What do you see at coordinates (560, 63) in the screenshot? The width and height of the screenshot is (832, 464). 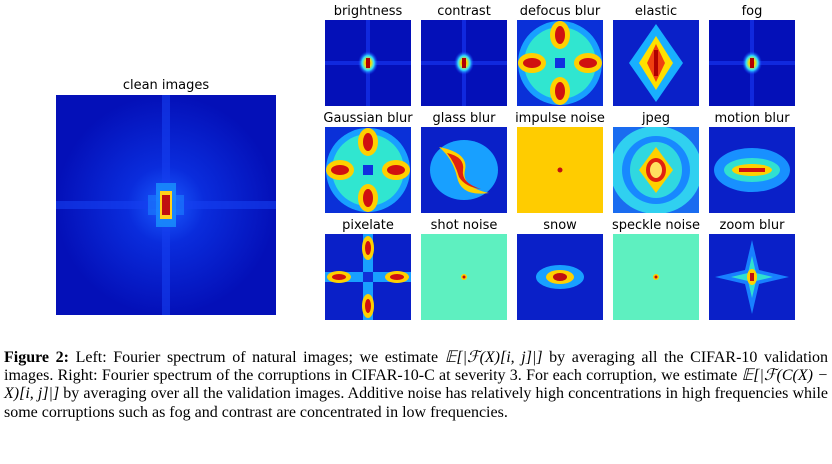 I see `spectrum-defocus-blur` at bounding box center [560, 63].